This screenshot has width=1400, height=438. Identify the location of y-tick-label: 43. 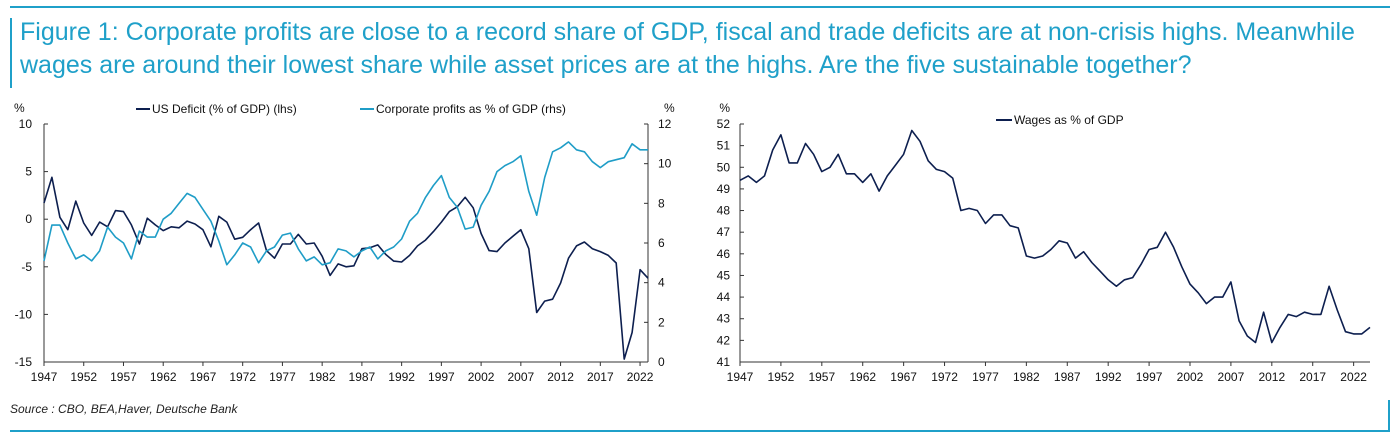
(724, 319).